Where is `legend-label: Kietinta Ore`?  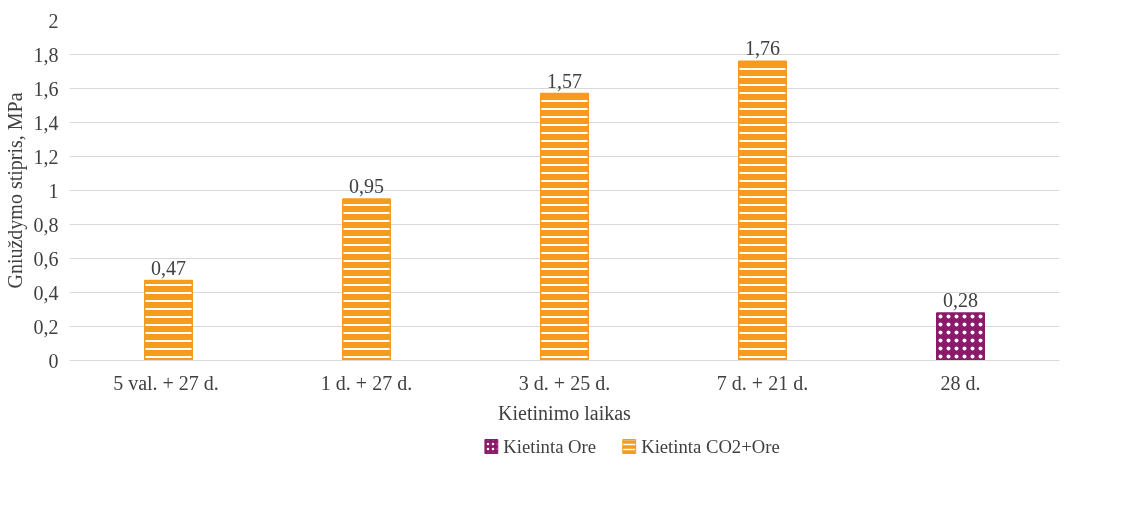 legend-label: Kietinta Ore is located at coordinates (550, 446).